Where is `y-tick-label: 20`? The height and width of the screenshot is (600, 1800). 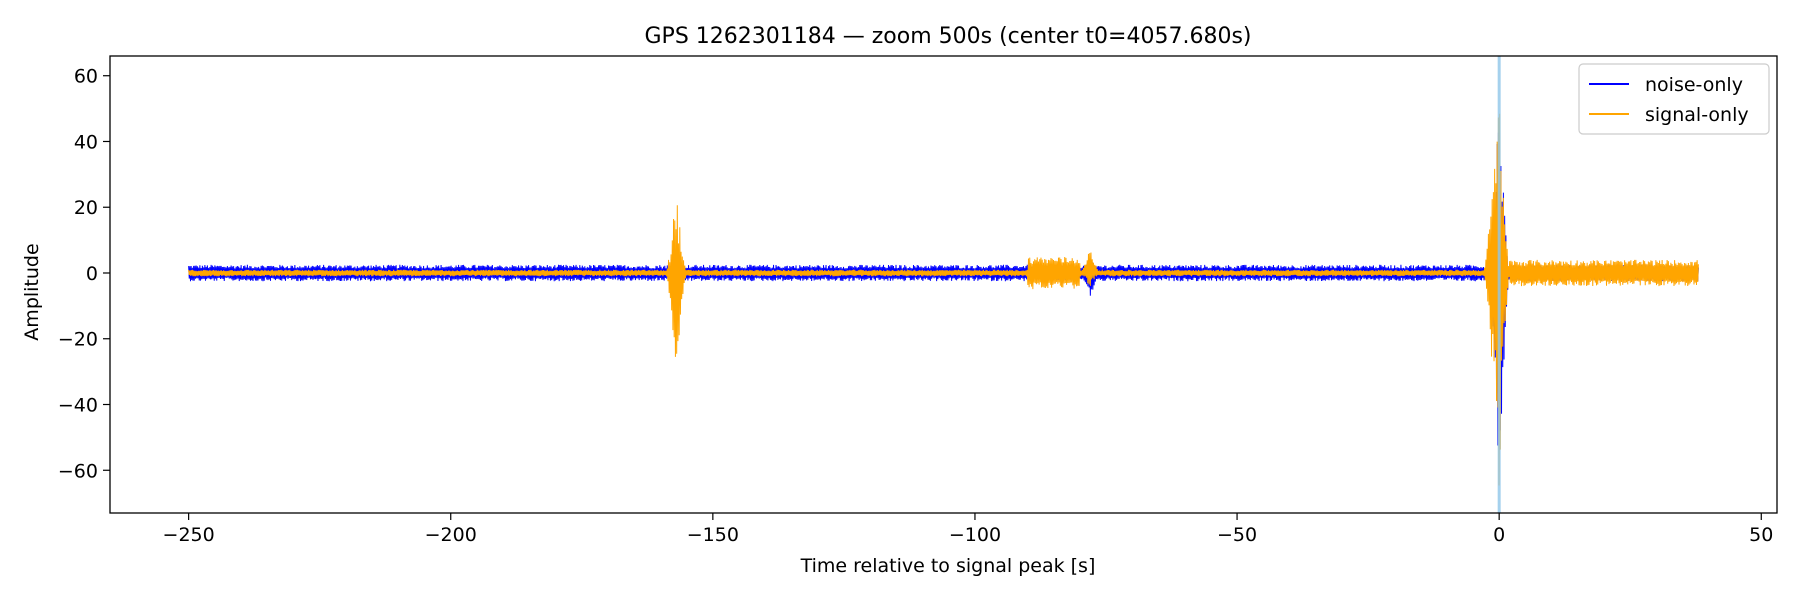
y-tick-label: 20 is located at coordinates (86, 208).